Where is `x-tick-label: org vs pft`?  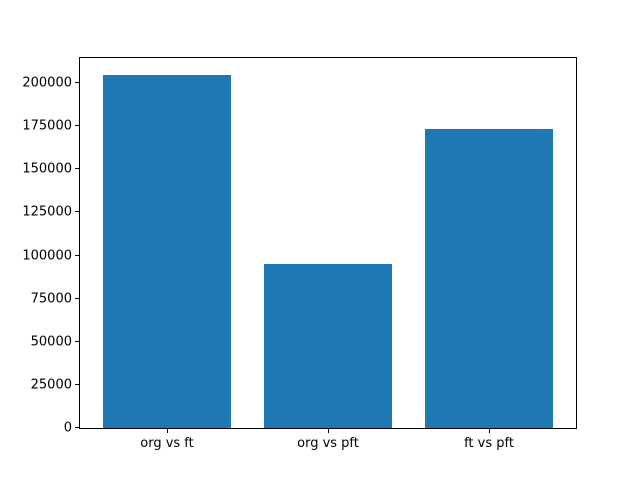 x-tick-label: org vs pft is located at coordinates (328, 443).